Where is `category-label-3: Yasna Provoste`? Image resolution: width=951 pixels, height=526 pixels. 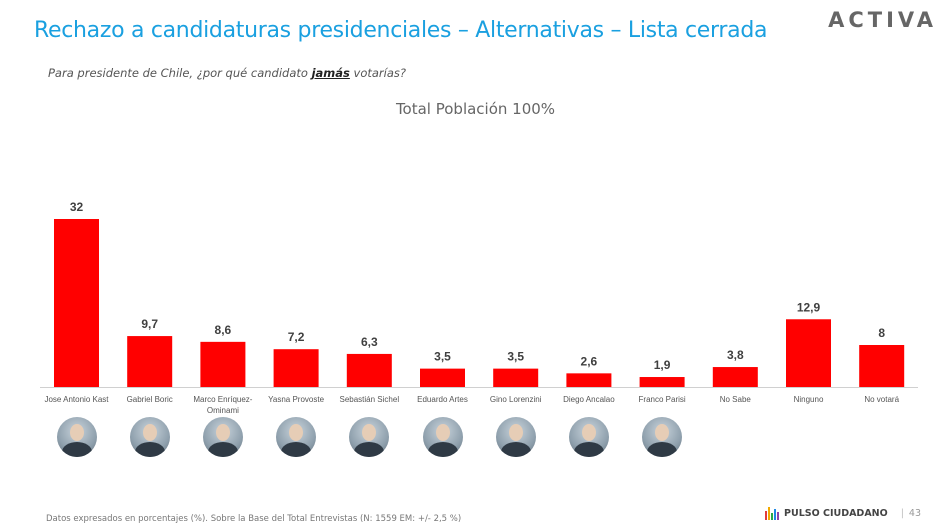
category-label-3: Yasna Provoste is located at coordinates (296, 399).